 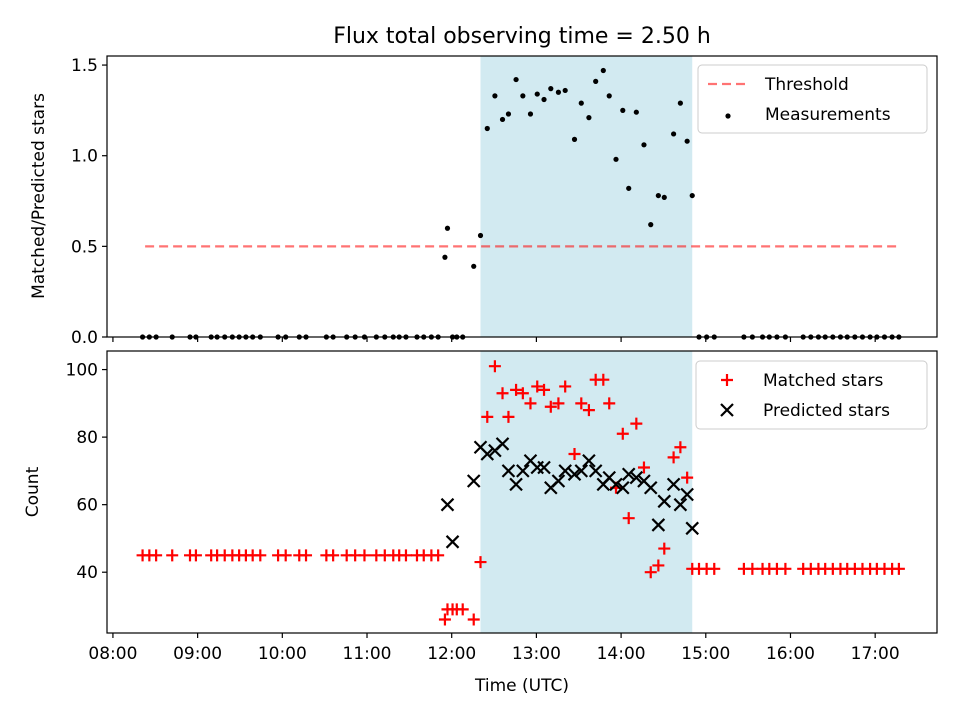 What do you see at coordinates (828, 115) in the screenshot?
I see `legend-measurements-label: Measurements` at bounding box center [828, 115].